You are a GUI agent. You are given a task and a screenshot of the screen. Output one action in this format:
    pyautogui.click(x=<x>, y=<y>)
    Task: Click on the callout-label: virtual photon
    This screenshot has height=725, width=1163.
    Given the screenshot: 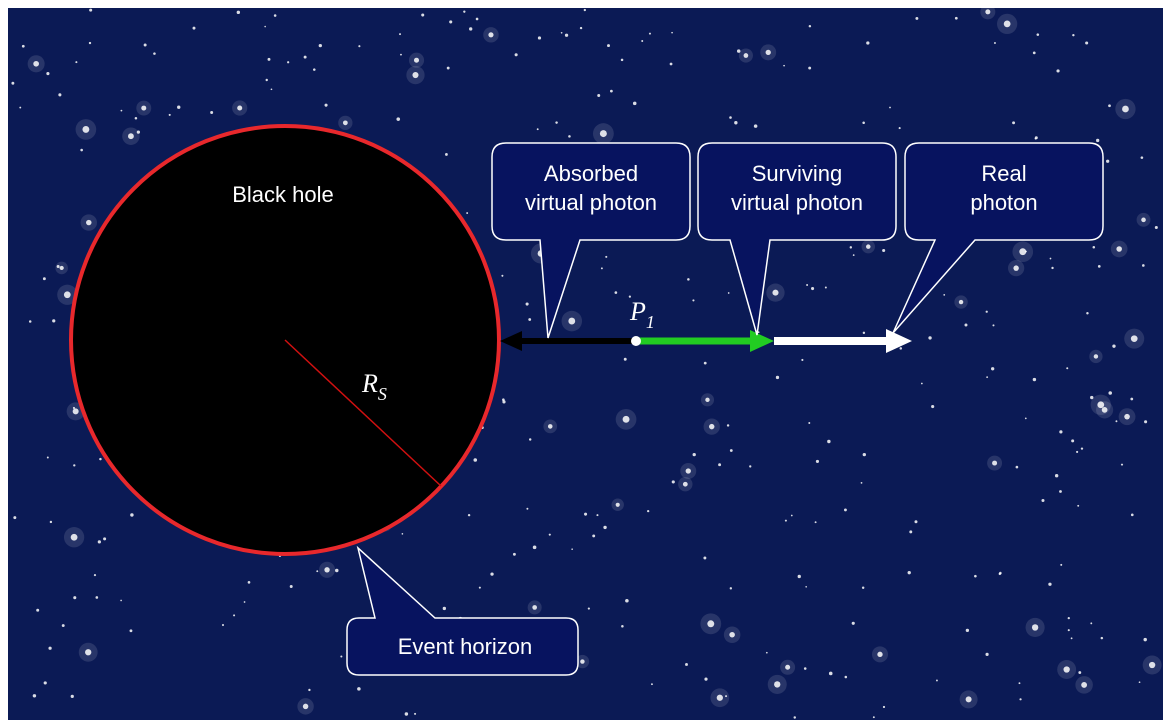 What is the action you would take?
    pyautogui.click(x=797, y=202)
    